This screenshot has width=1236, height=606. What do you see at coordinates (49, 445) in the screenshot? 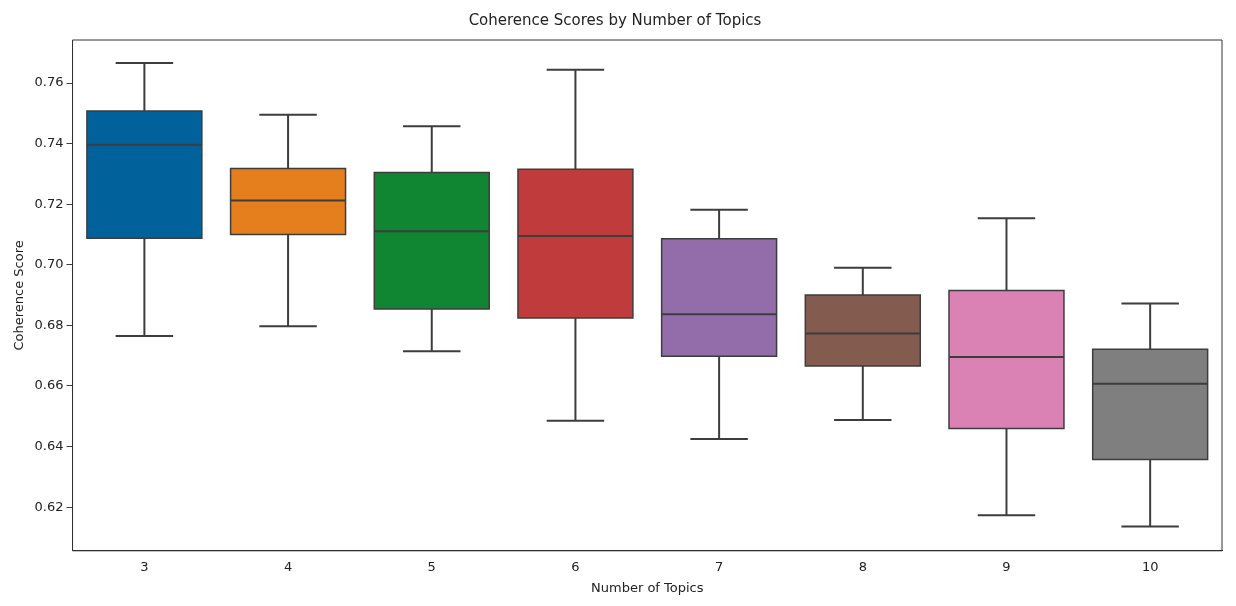
I see `y-tick-label: 0.64` at bounding box center [49, 445].